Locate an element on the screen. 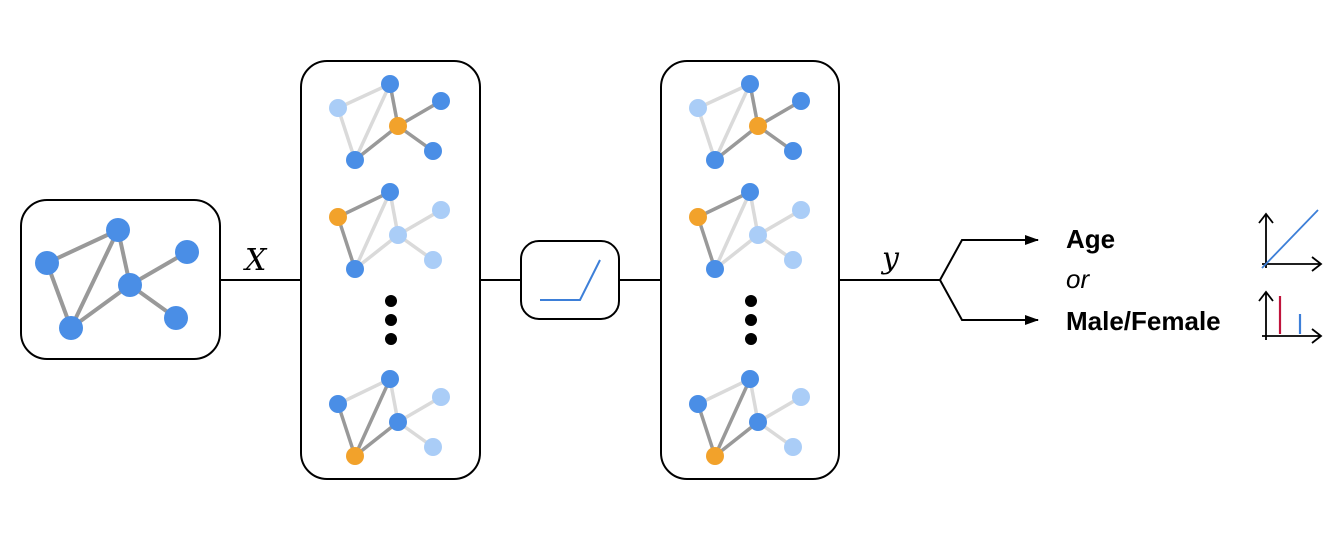  classification-plot-icon is located at coordinates (1290, 317).